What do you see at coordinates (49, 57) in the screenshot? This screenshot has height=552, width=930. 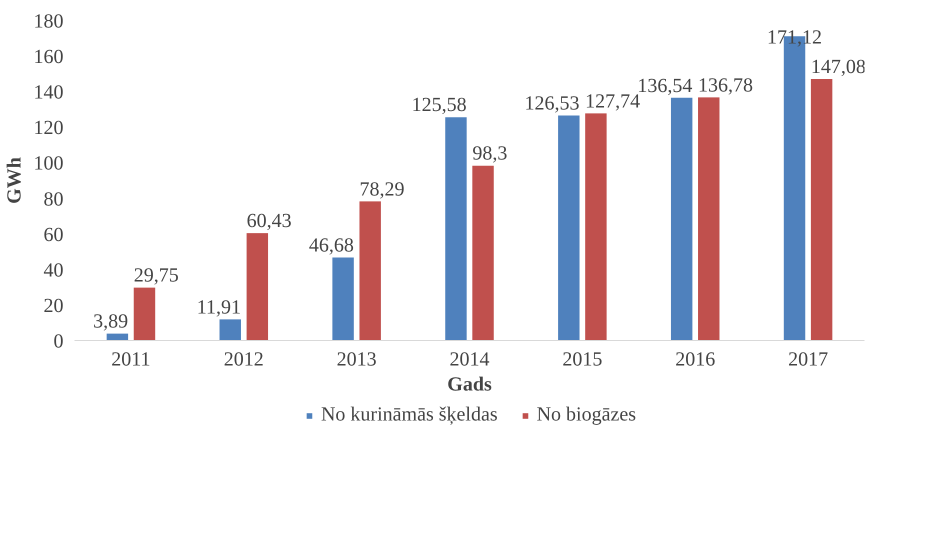 I see `y-tick-label: 160` at bounding box center [49, 57].